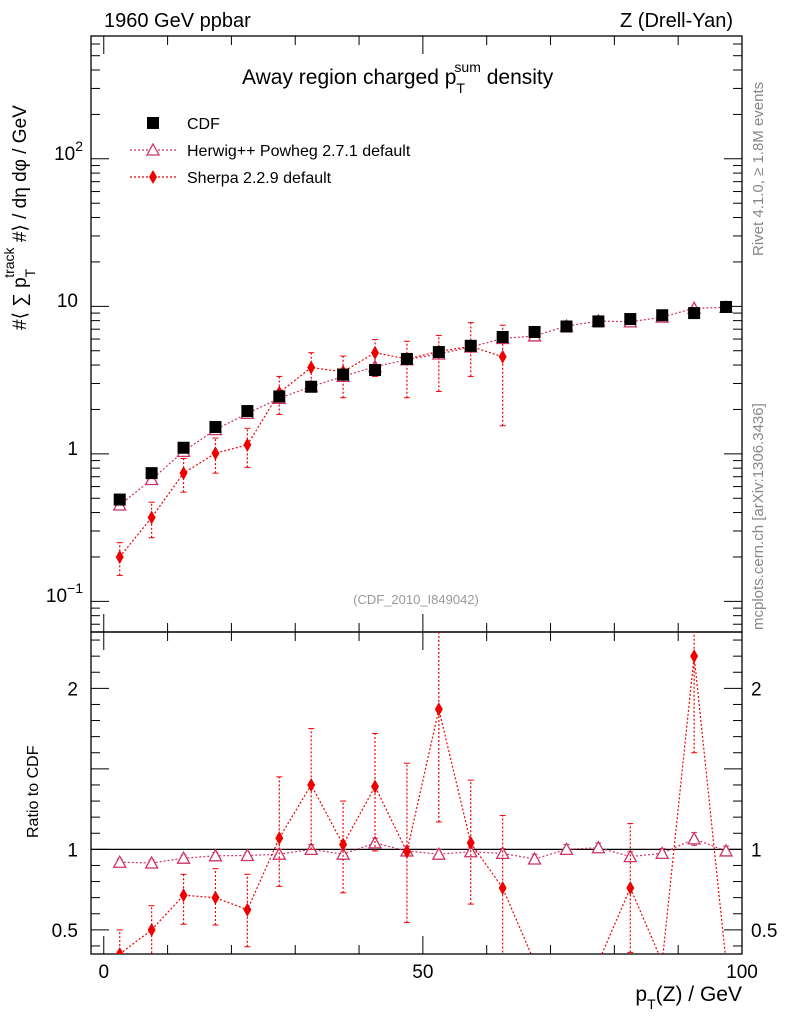 This screenshot has height=1024, width=786. What do you see at coordinates (64, 372) in the screenshot?
I see `main-y-tick-labels: 10⁻¹ 1 10 10²` at bounding box center [64, 372].